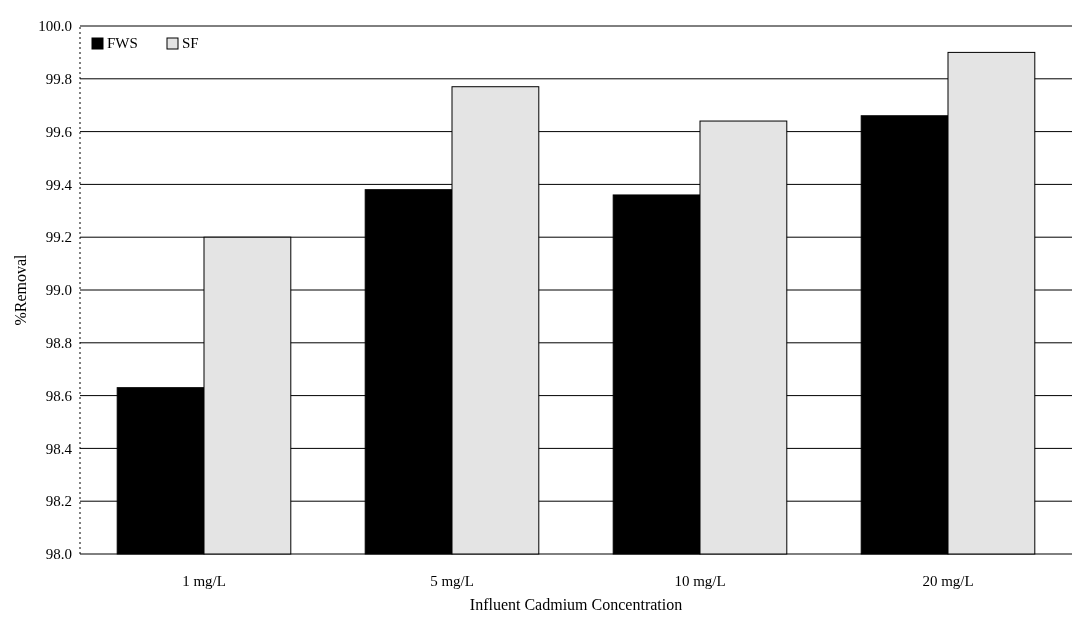 This screenshot has width=1090, height=630. Describe the element at coordinates (700, 581) in the screenshot. I see `x-tick-label: 10 mg/L` at that location.